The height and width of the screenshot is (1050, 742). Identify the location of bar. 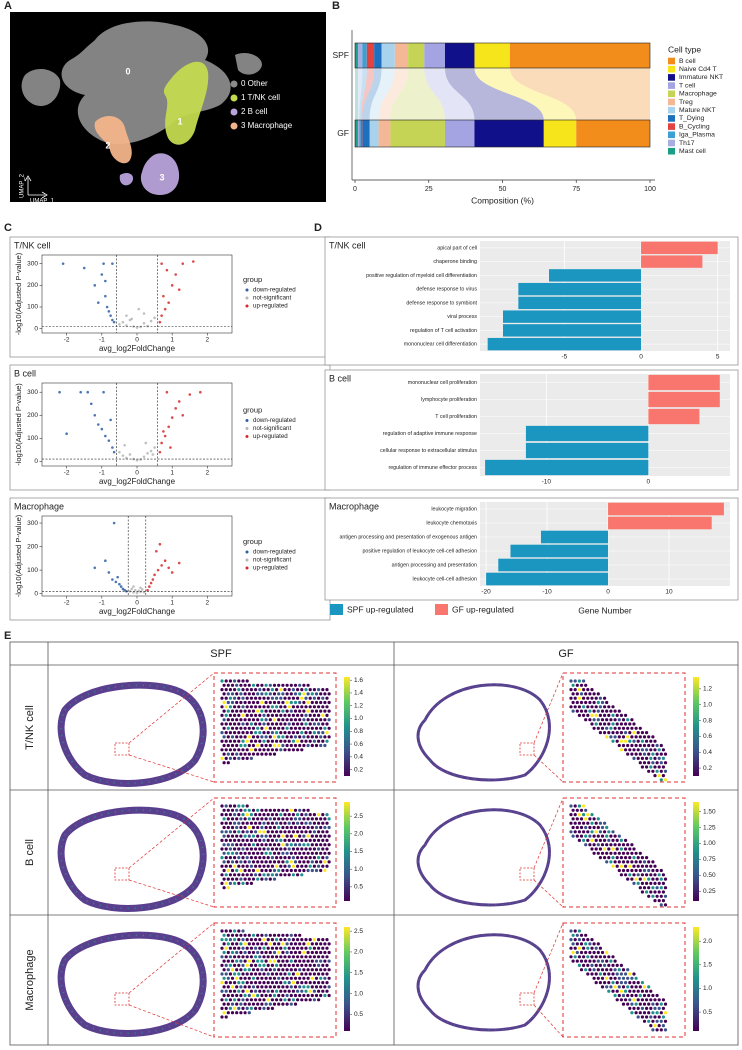
(595, 275).